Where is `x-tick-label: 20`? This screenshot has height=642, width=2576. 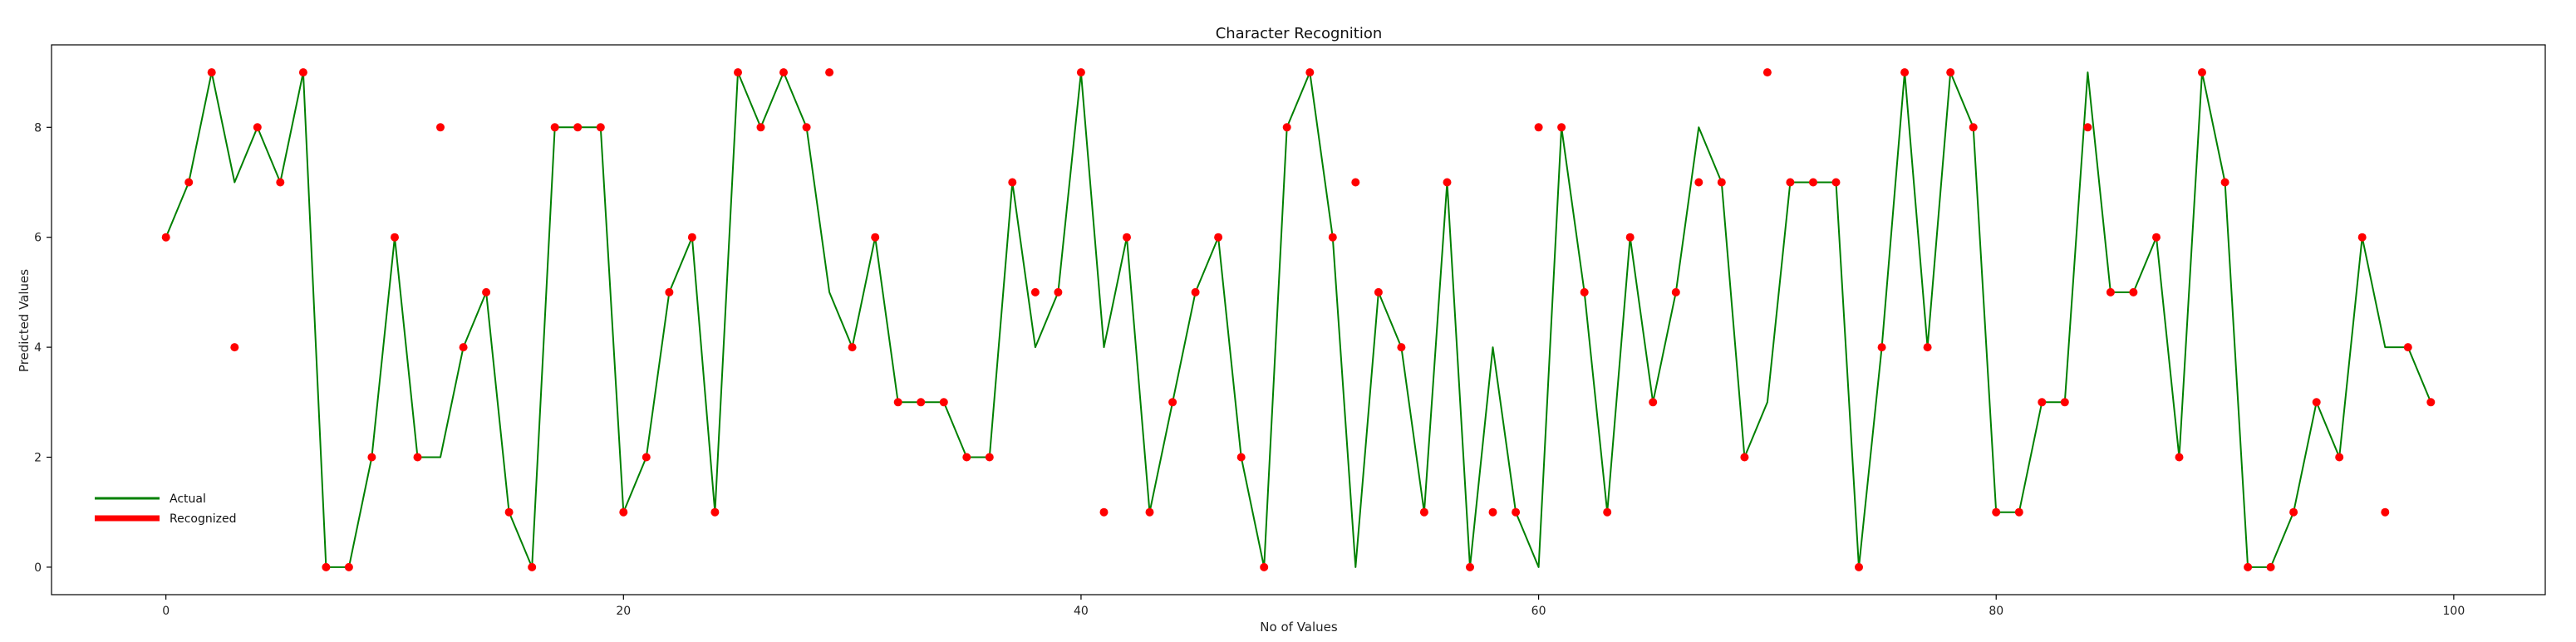
x-tick-label: 20 is located at coordinates (623, 611).